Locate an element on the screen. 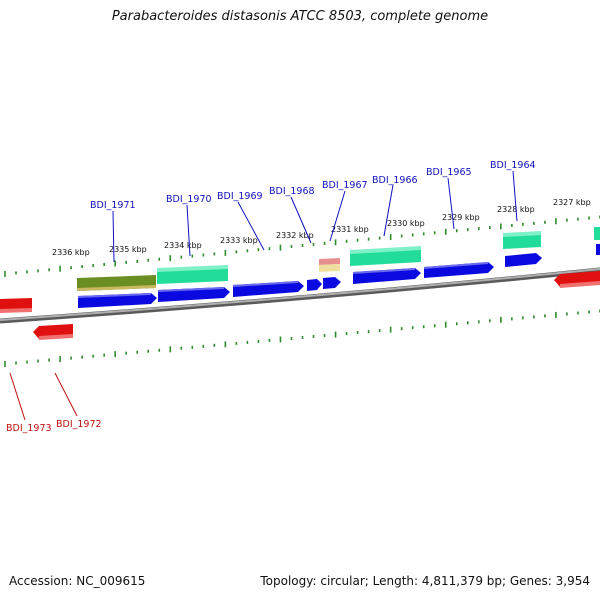 This screenshot has width=600, height=600. bottom-label-leaders is located at coordinates (43, 396).